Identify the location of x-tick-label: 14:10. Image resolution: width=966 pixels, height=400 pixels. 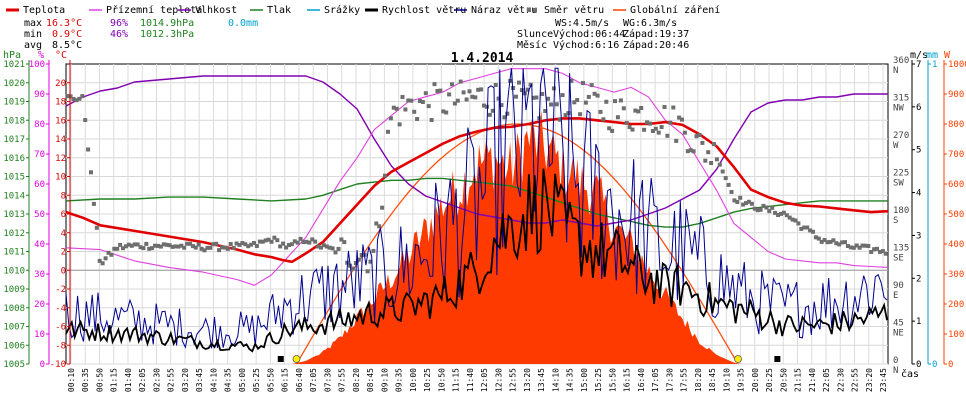
(555, 380).